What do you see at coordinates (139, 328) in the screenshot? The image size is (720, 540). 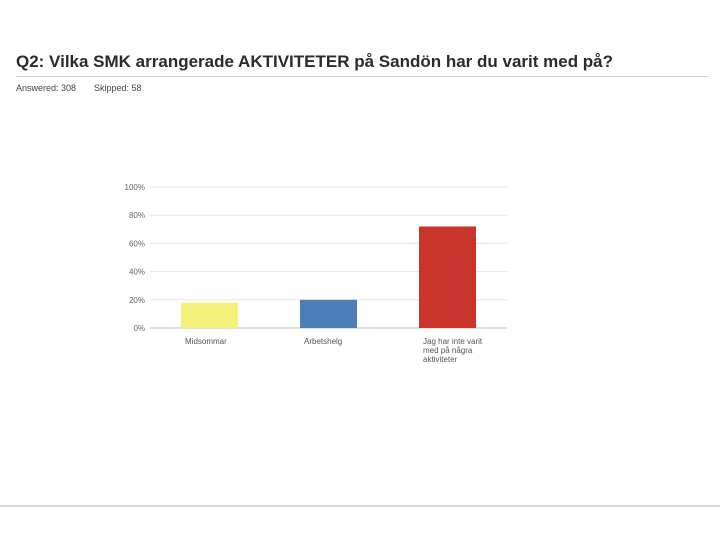 I see `y-tick-label: 0%` at bounding box center [139, 328].